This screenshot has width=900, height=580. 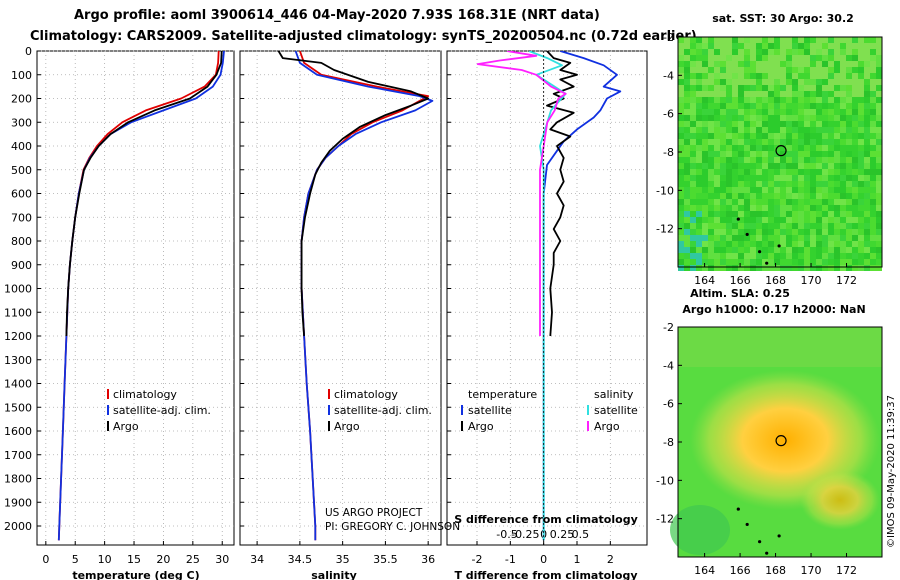 I want to click on x-tick-label: 34.5, so click(x=300, y=559).